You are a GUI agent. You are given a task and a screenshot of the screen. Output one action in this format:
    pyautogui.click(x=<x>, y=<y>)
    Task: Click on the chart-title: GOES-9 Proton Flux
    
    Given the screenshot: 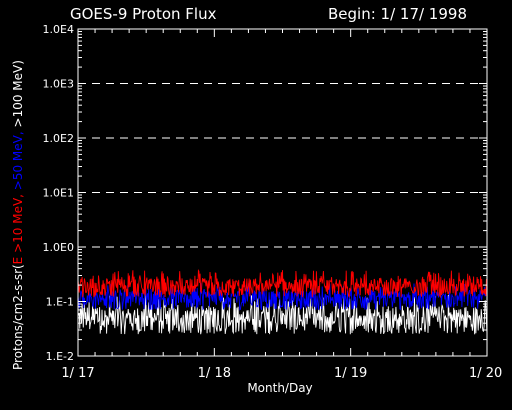 What is the action you would take?
    pyautogui.click(x=143, y=14)
    